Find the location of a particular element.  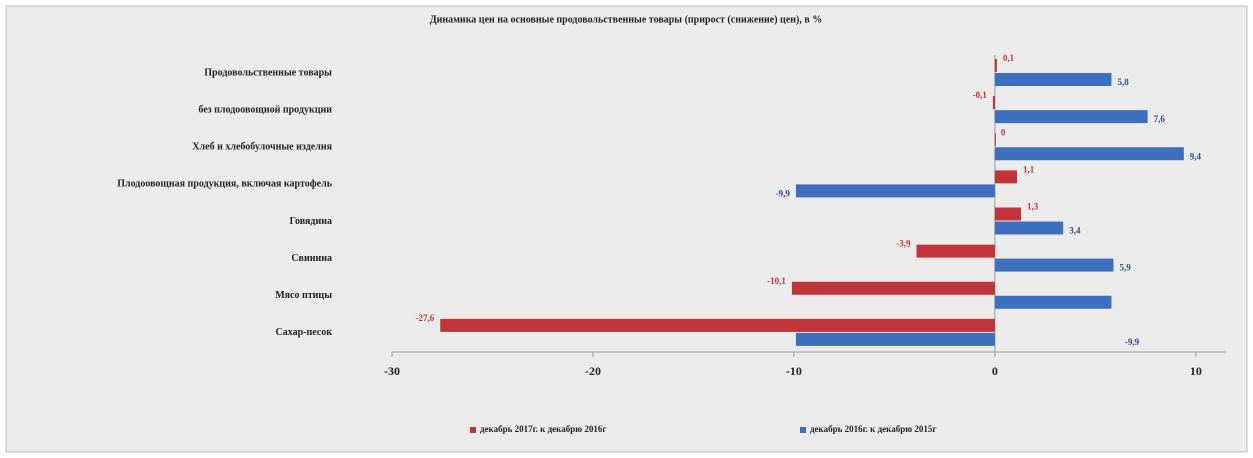

data-label: 1,3 is located at coordinates (1033, 207).